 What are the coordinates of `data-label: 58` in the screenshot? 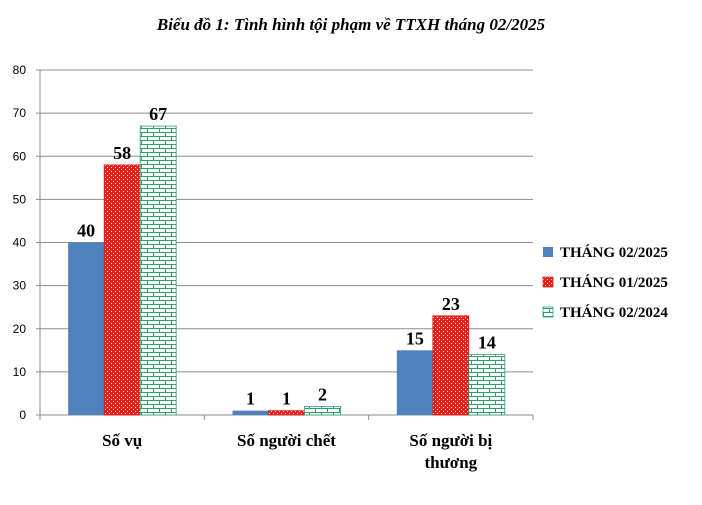 It's located at (122, 153).